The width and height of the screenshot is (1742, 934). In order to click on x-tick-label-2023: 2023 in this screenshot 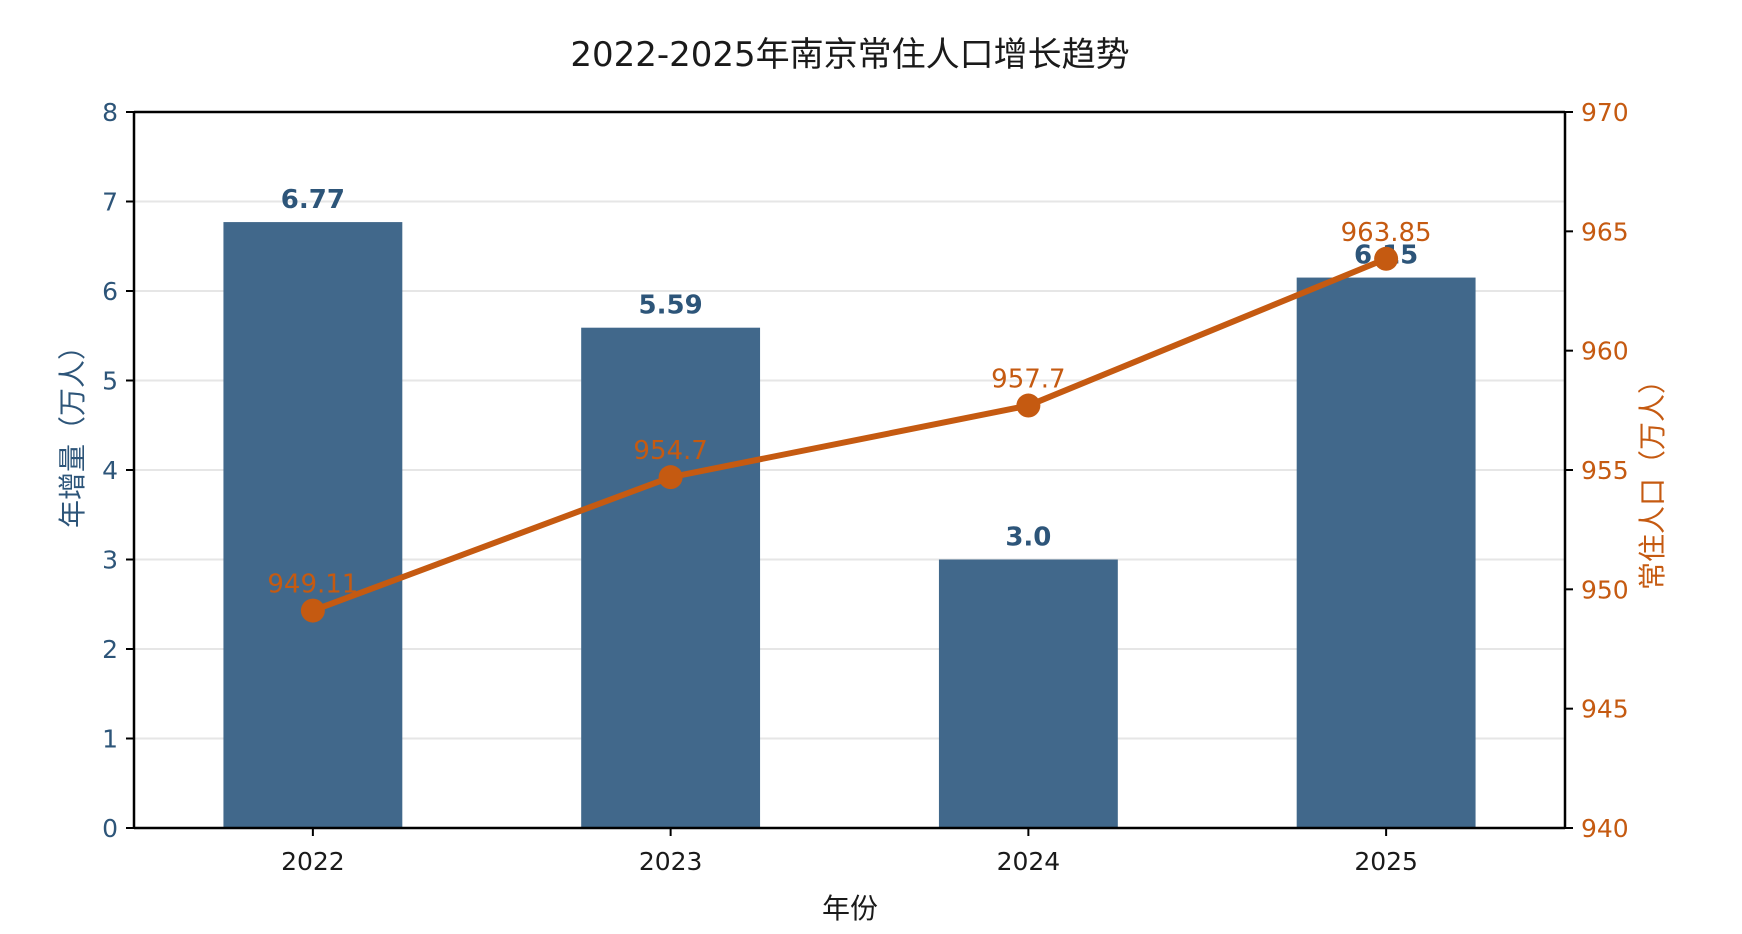, I will do `click(671, 861)`.